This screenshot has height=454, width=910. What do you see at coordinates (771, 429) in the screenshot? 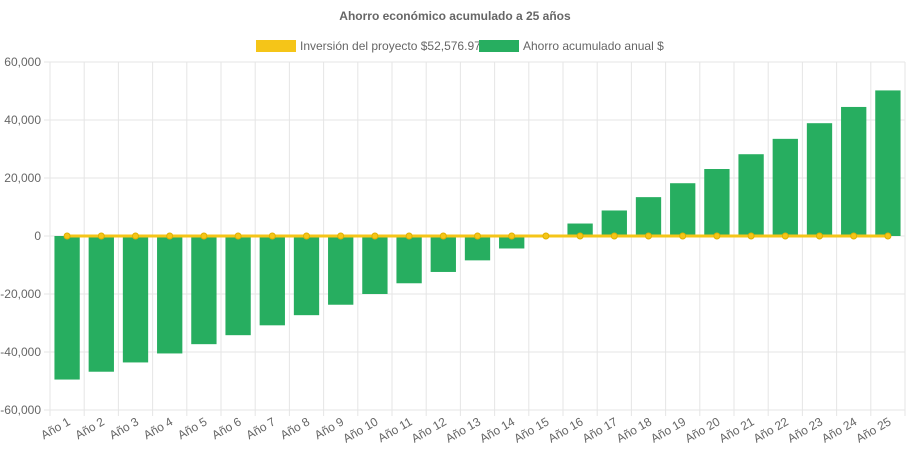
I see `x-tick-label: Año 22` at bounding box center [771, 429].